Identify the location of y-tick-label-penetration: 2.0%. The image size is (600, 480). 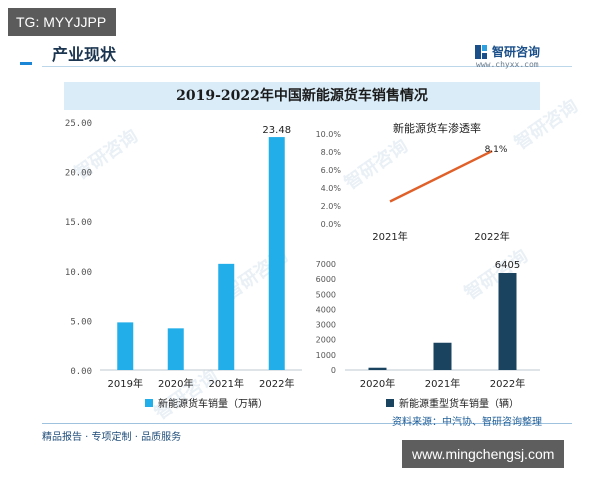
(331, 206).